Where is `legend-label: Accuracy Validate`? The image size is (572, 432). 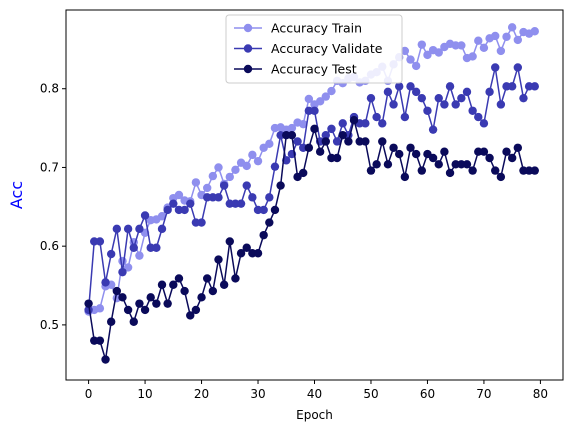 legend-label: Accuracy Validate is located at coordinates (327, 48).